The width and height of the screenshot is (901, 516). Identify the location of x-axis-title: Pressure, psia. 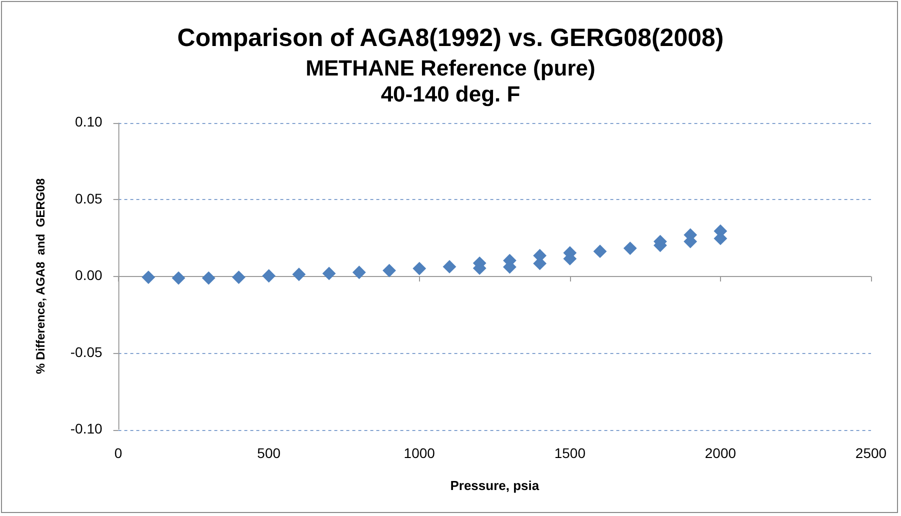
(495, 485).